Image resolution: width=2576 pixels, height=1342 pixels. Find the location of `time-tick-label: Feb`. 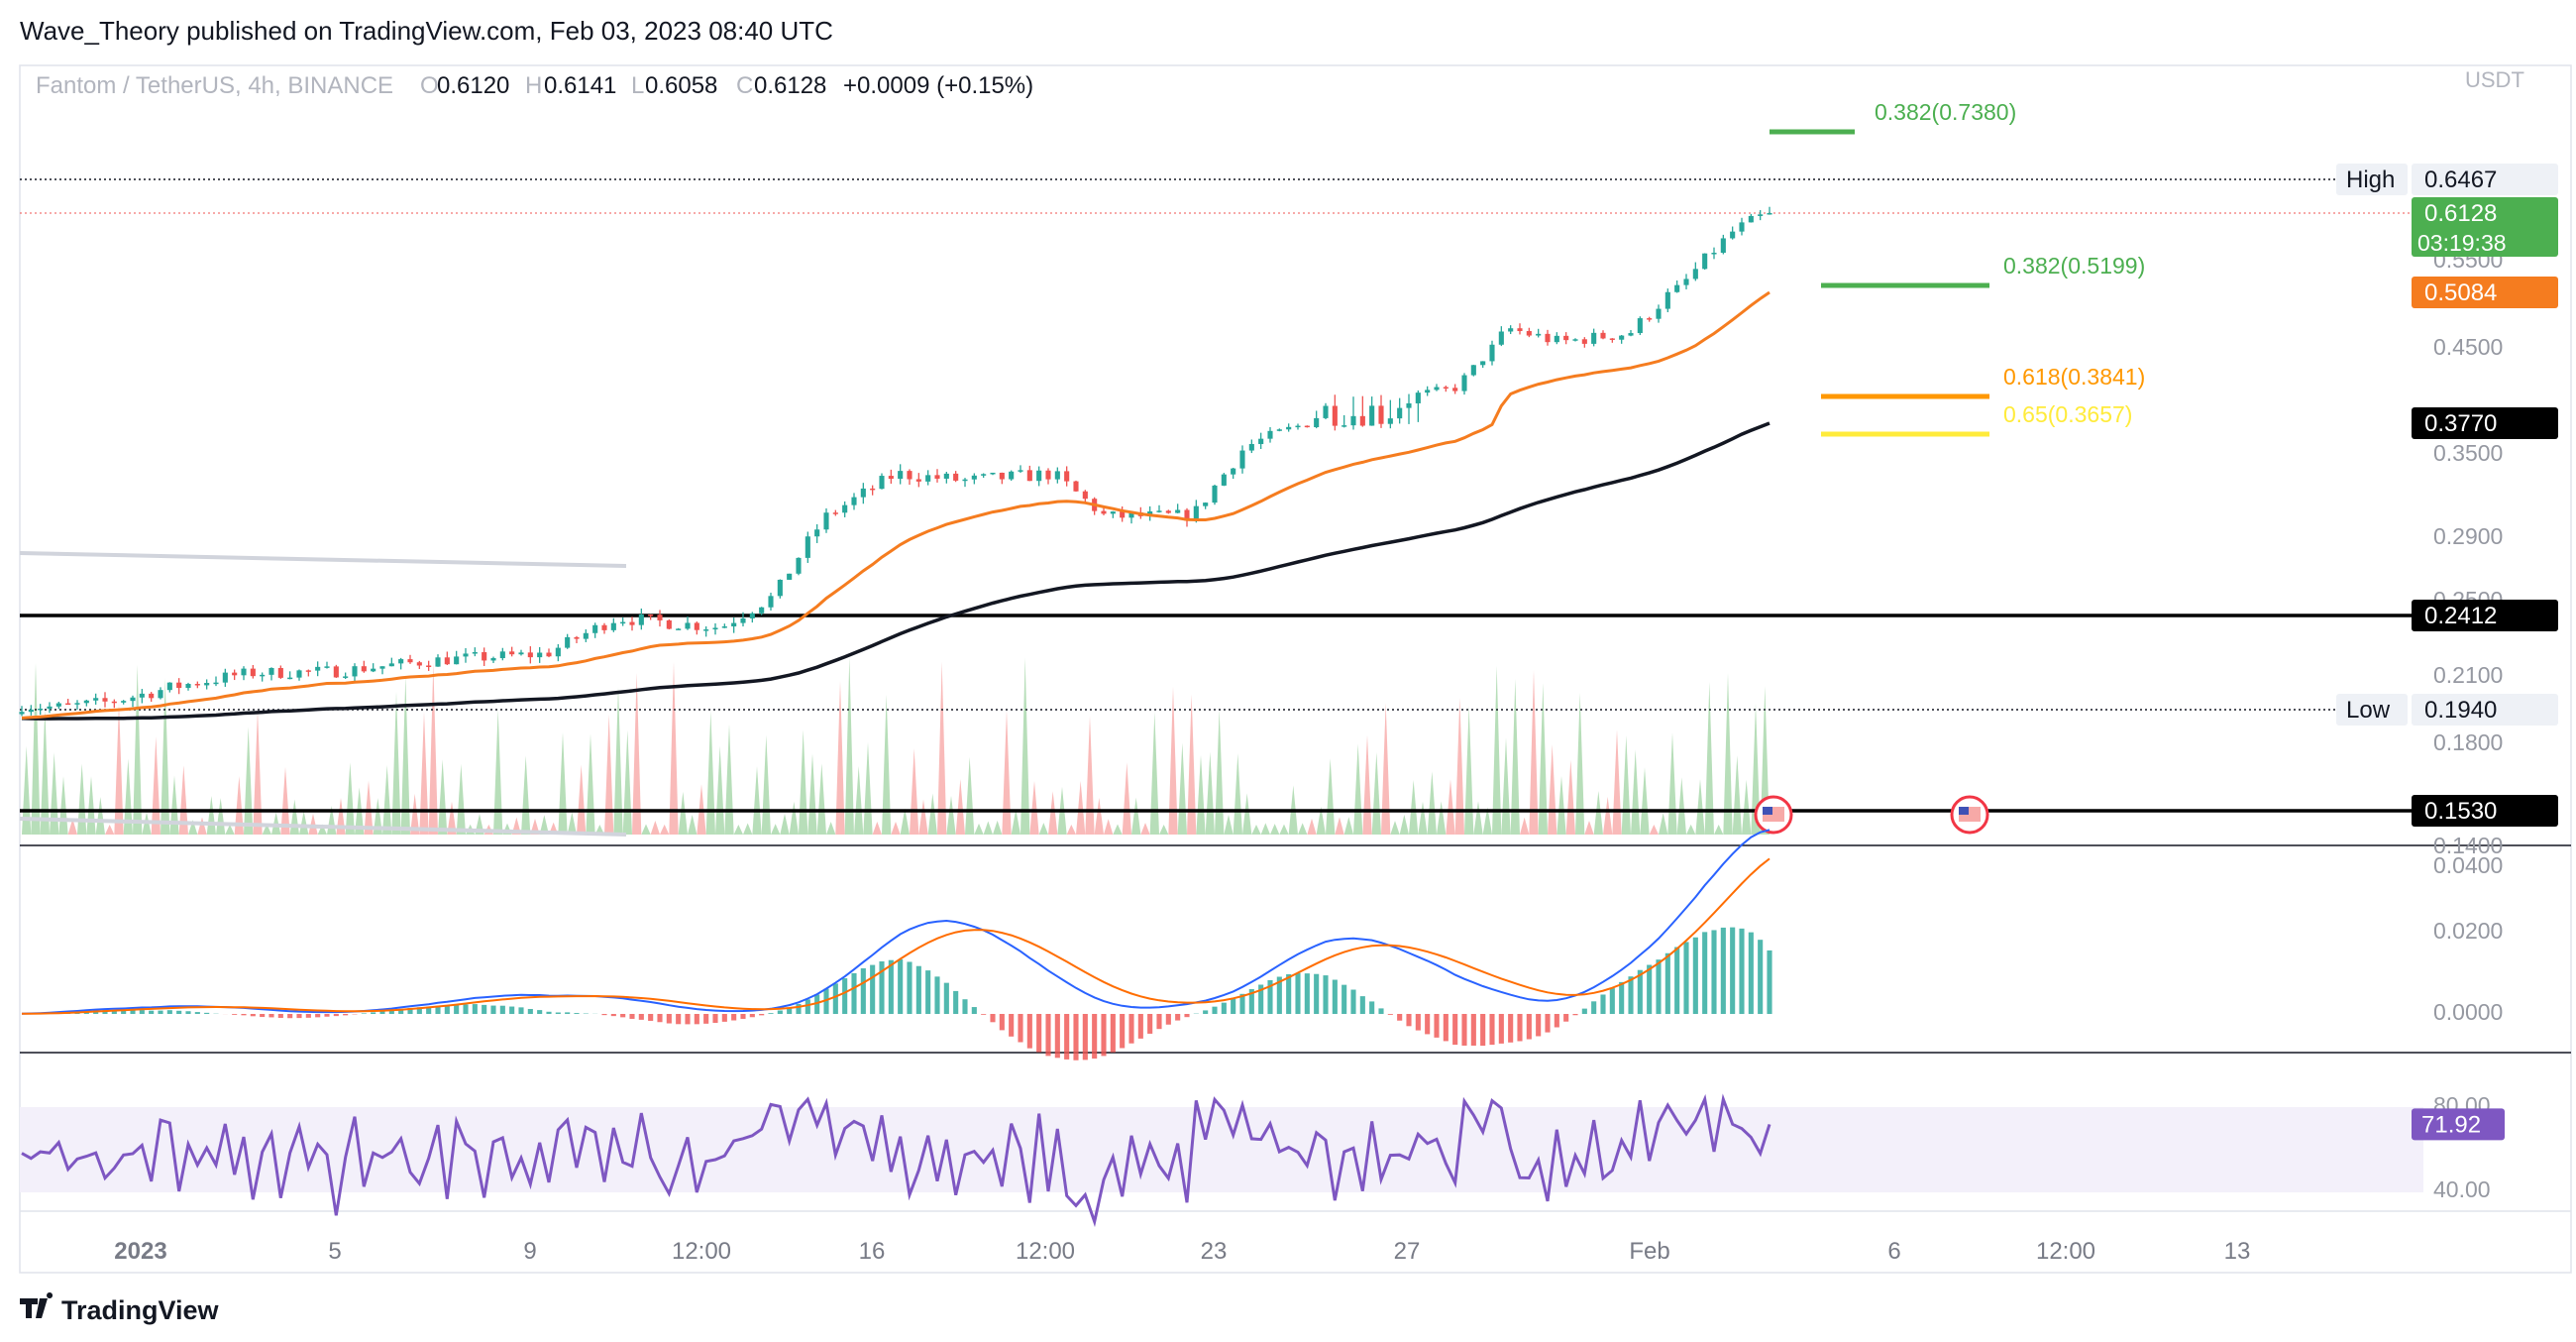

time-tick-label: Feb is located at coordinates (1649, 1251).